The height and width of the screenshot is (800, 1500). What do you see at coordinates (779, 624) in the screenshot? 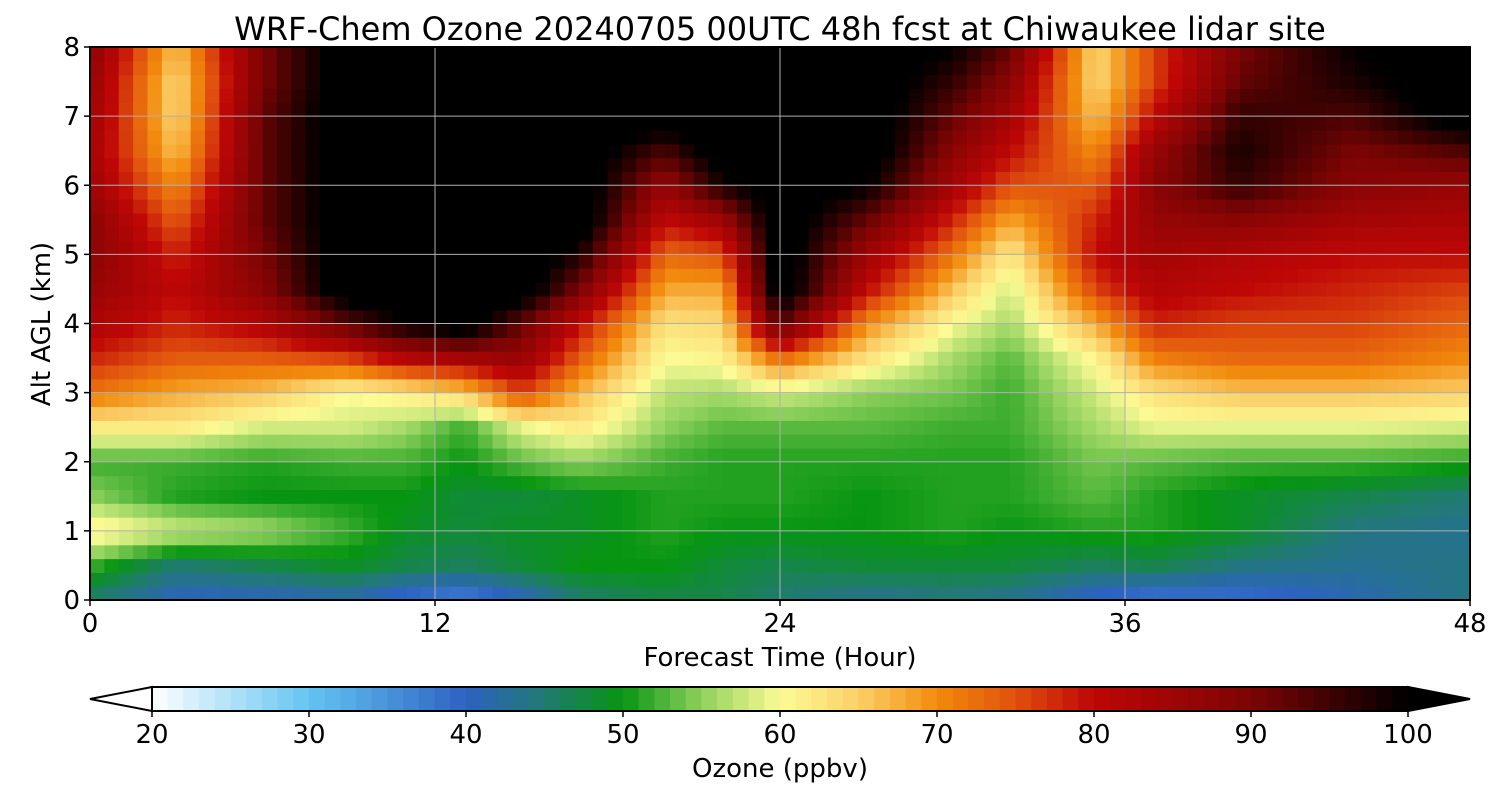
I see `x-tick-label: 24` at bounding box center [779, 624].